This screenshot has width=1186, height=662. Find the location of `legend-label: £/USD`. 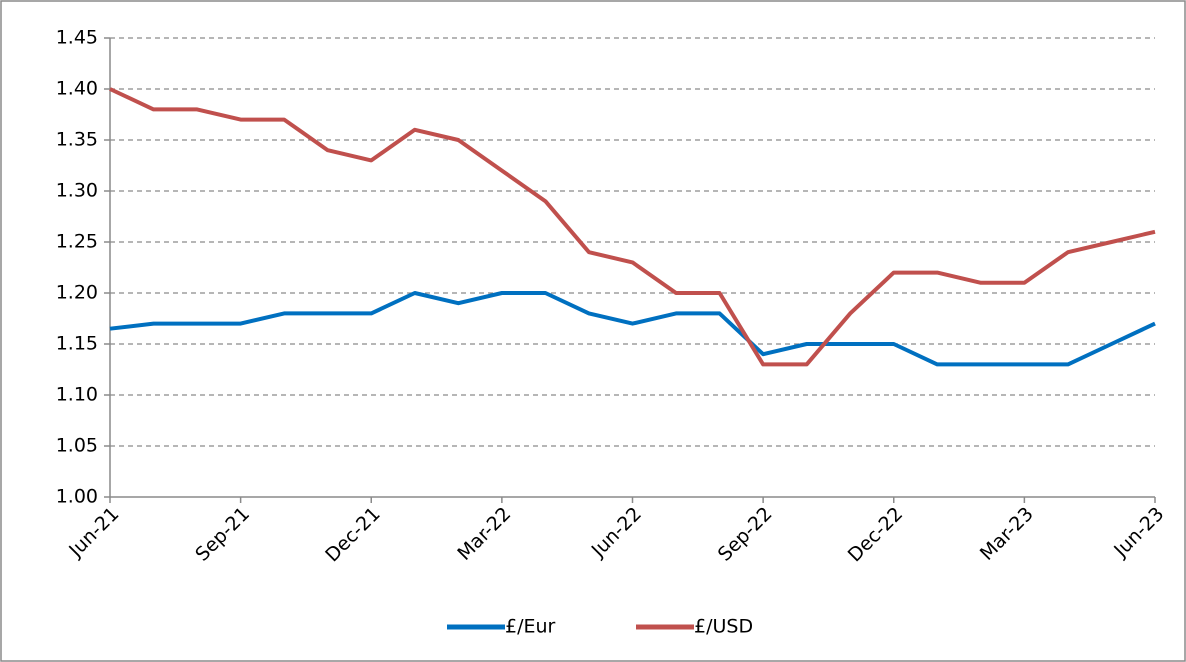

legend-label: £/USD is located at coordinates (723, 627).